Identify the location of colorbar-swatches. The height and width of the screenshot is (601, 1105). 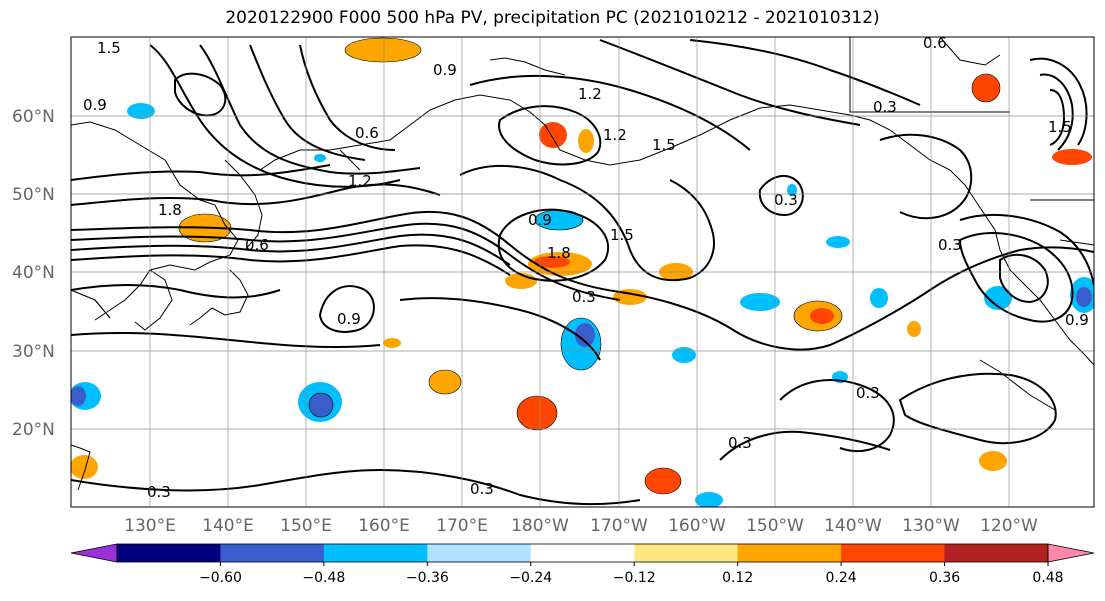
(582, 553).